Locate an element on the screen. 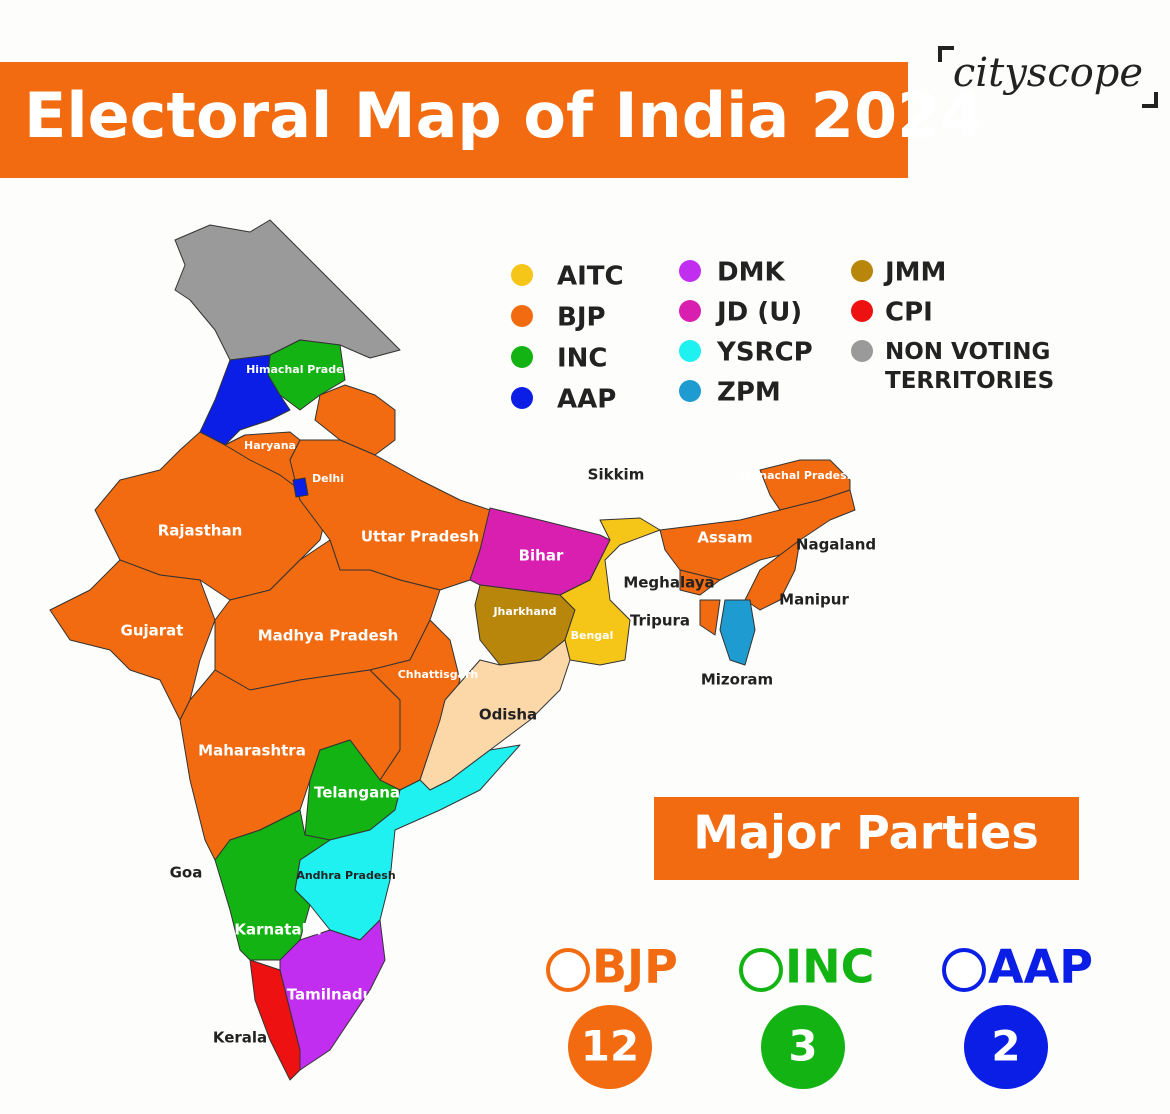 The height and width of the screenshot is (1114, 1170). brand: cityscope is located at coordinates (1048, 73).